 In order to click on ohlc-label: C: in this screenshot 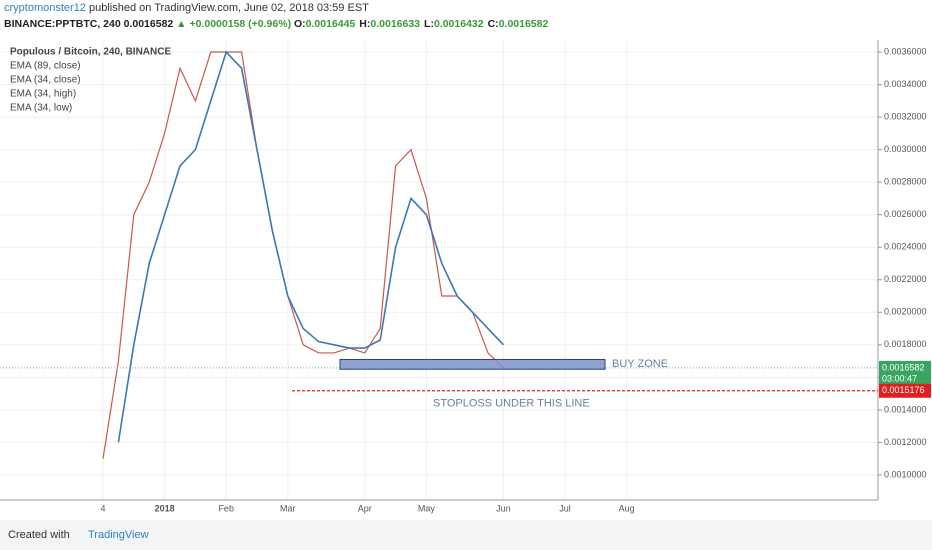, I will do `click(493, 24)`.